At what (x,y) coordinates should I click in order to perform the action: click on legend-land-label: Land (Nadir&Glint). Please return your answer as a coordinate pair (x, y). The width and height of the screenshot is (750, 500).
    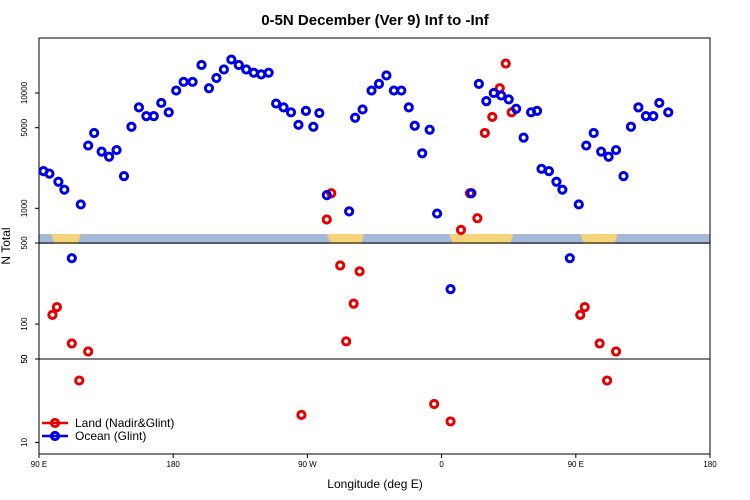
    Looking at the image, I should click on (124, 423).